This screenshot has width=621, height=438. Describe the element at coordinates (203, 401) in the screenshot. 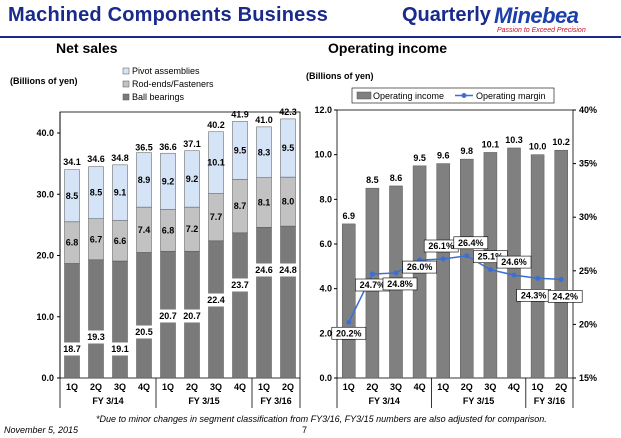

I see `net-sales-group-label: FY 3/15` at that location.